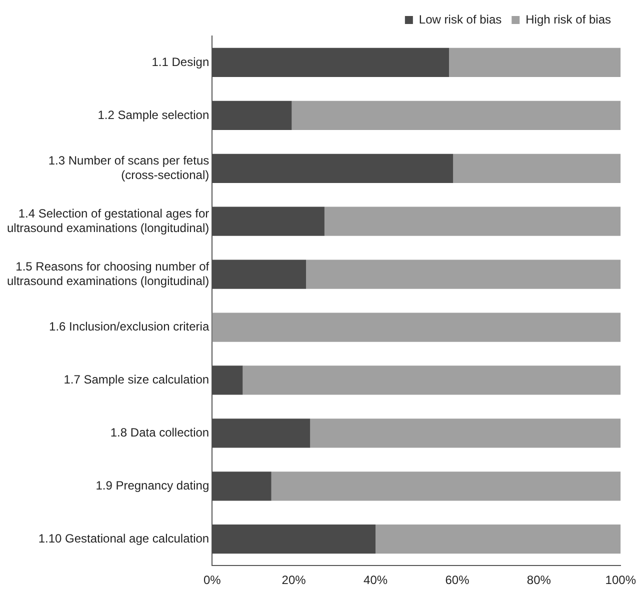 The image size is (639, 595). Describe the element at coordinates (620, 580) in the screenshot. I see `x-tick-label: 100%` at that location.